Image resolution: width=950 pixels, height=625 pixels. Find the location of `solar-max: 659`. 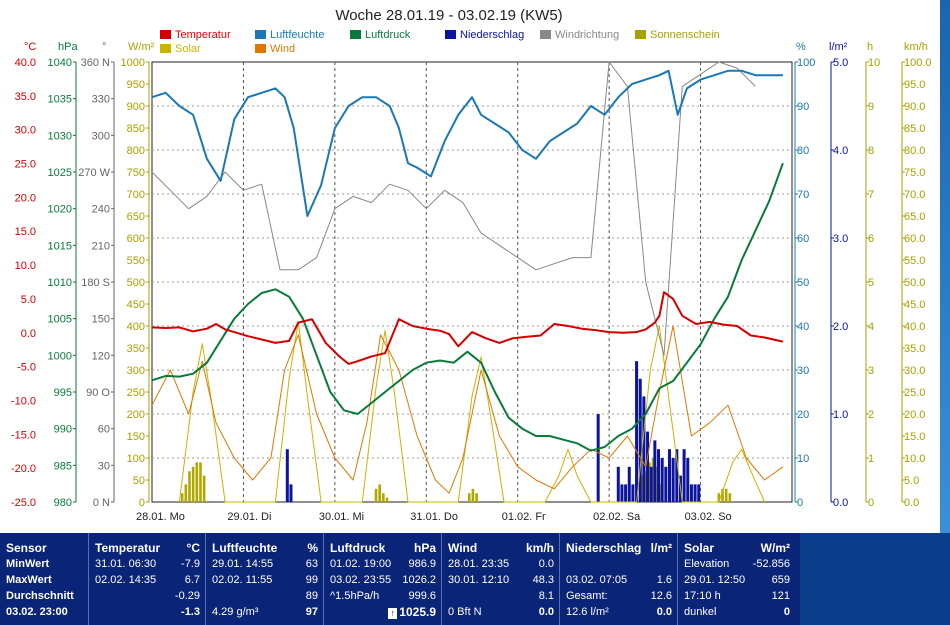

solar-max: 659 is located at coordinates (780, 580).